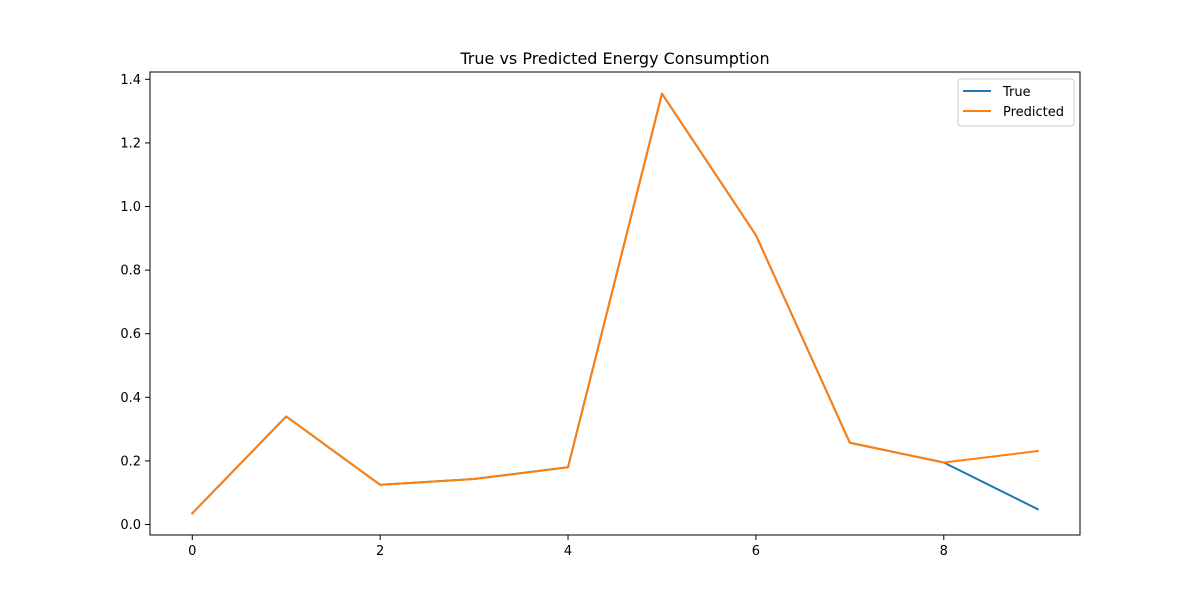  Describe the element at coordinates (614, 58) in the screenshot. I see `chart-title: True vs Predicted Energy Consumption` at that location.